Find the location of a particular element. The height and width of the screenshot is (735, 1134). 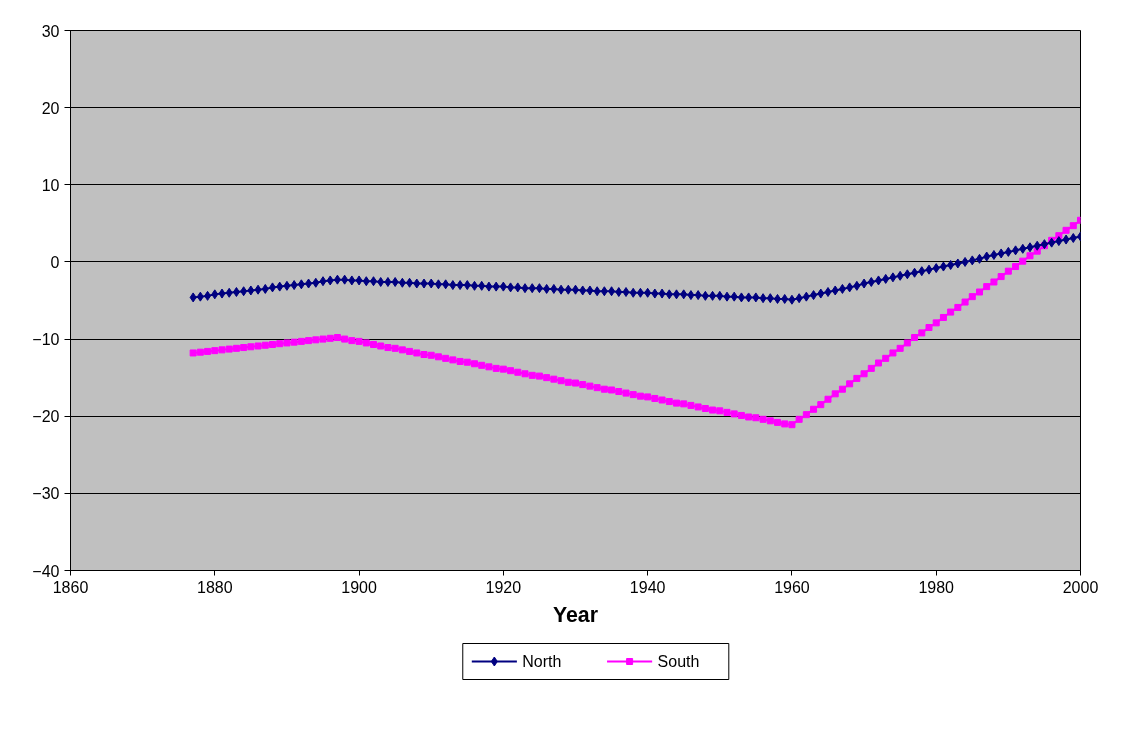

y-tick-label: 10 is located at coordinates (50, 185).